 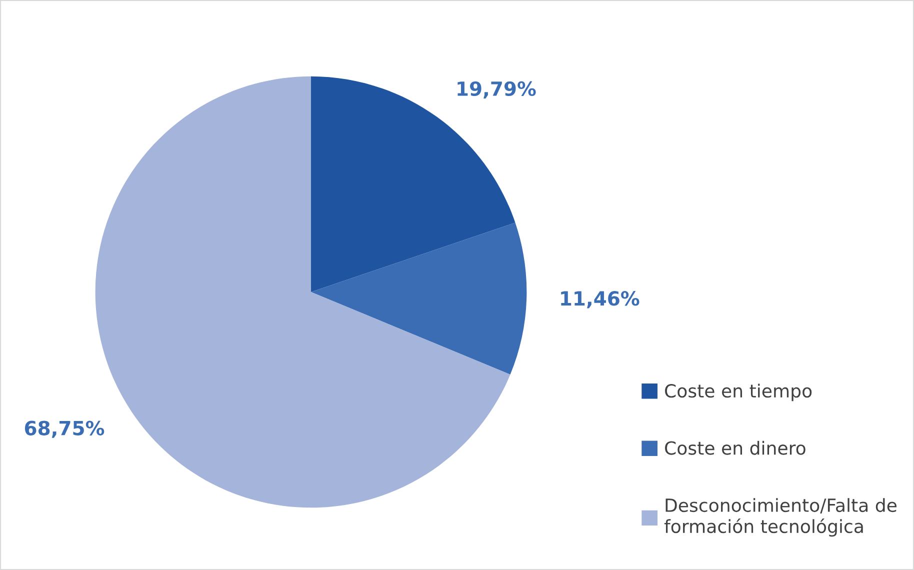 I want to click on data-label: 19,79%, so click(x=497, y=89).